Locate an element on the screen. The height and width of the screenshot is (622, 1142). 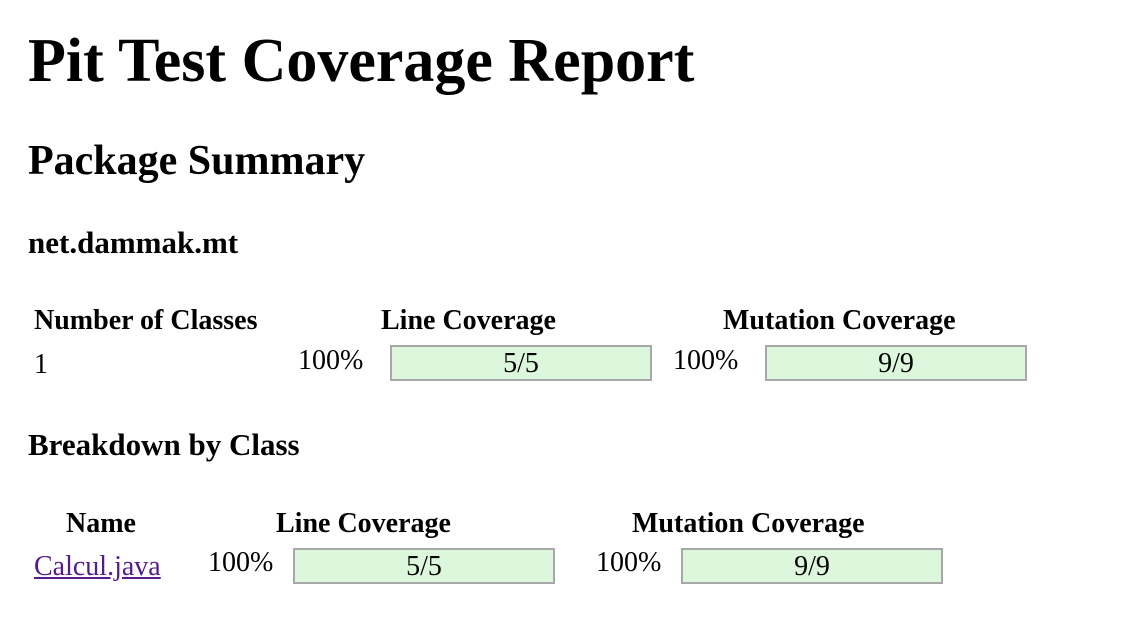
class-line-coverage-percent: 100% is located at coordinates (241, 562).